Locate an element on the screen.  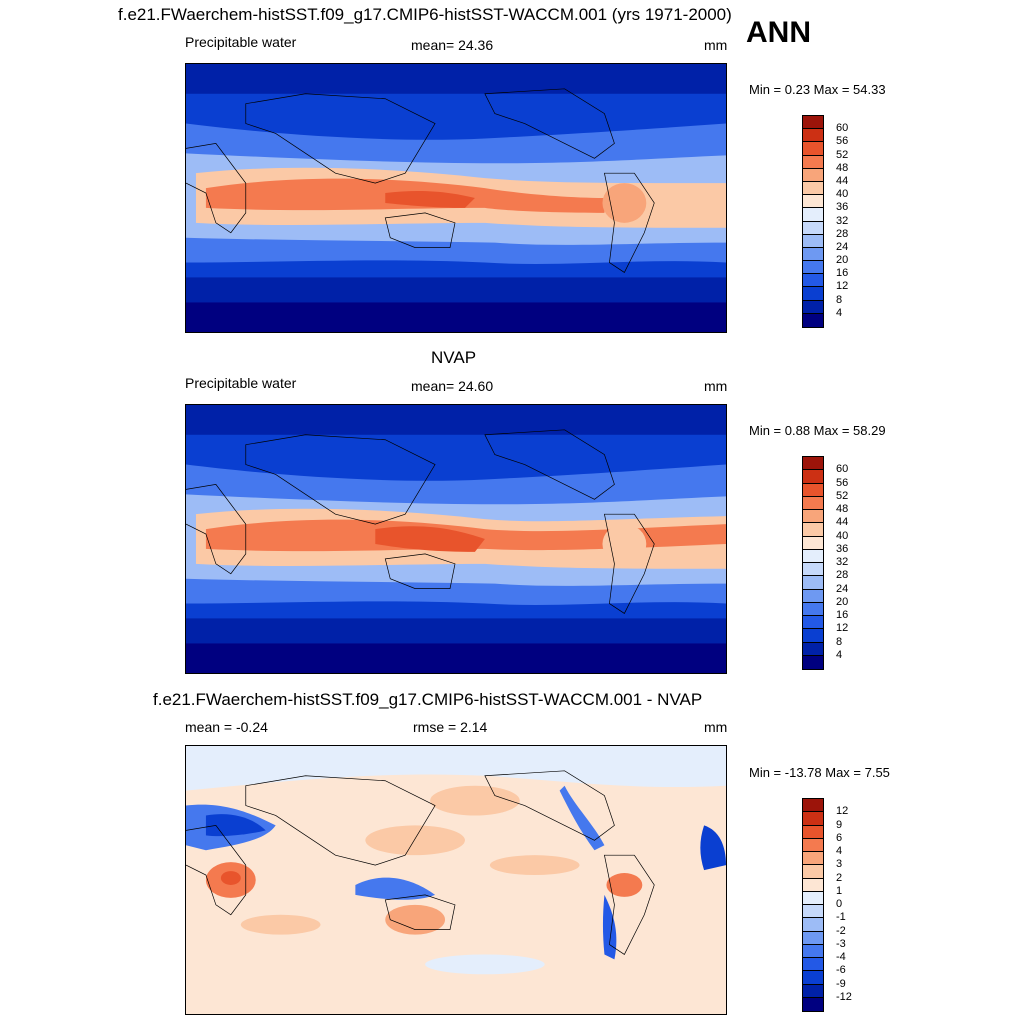
colorbar-tick-label: 56 is located at coordinates (842, 482).